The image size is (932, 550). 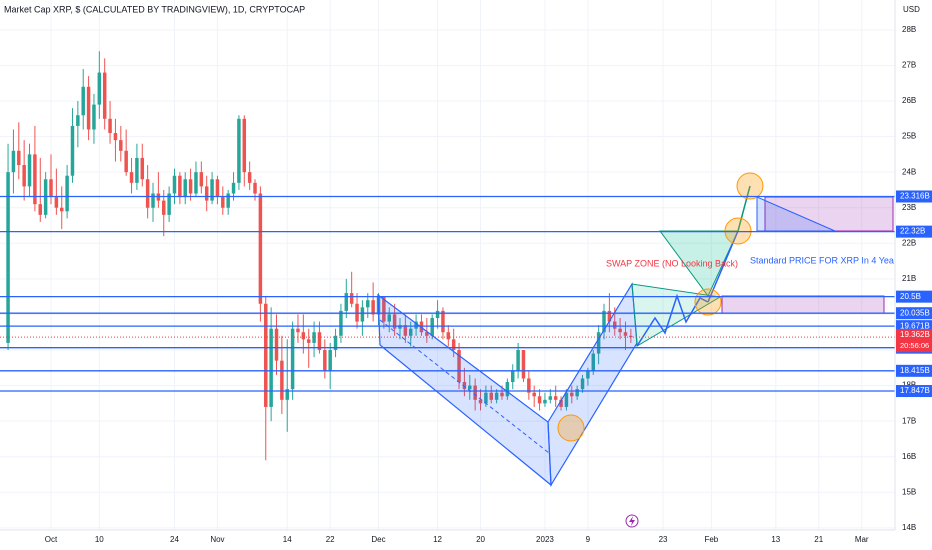 What do you see at coordinates (909, 456) in the screenshot?
I see `y-tick-label: 16B` at bounding box center [909, 456].